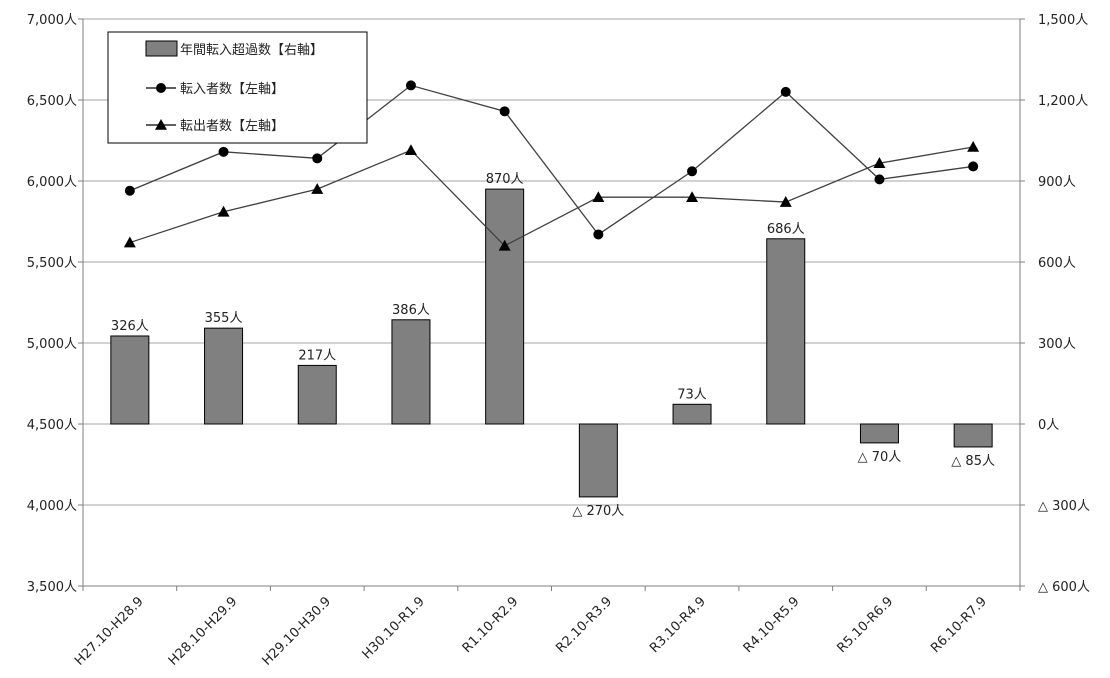 The image size is (1110, 678). What do you see at coordinates (786, 229) in the screenshot?
I see `bar-data-label: 686人` at bounding box center [786, 229].